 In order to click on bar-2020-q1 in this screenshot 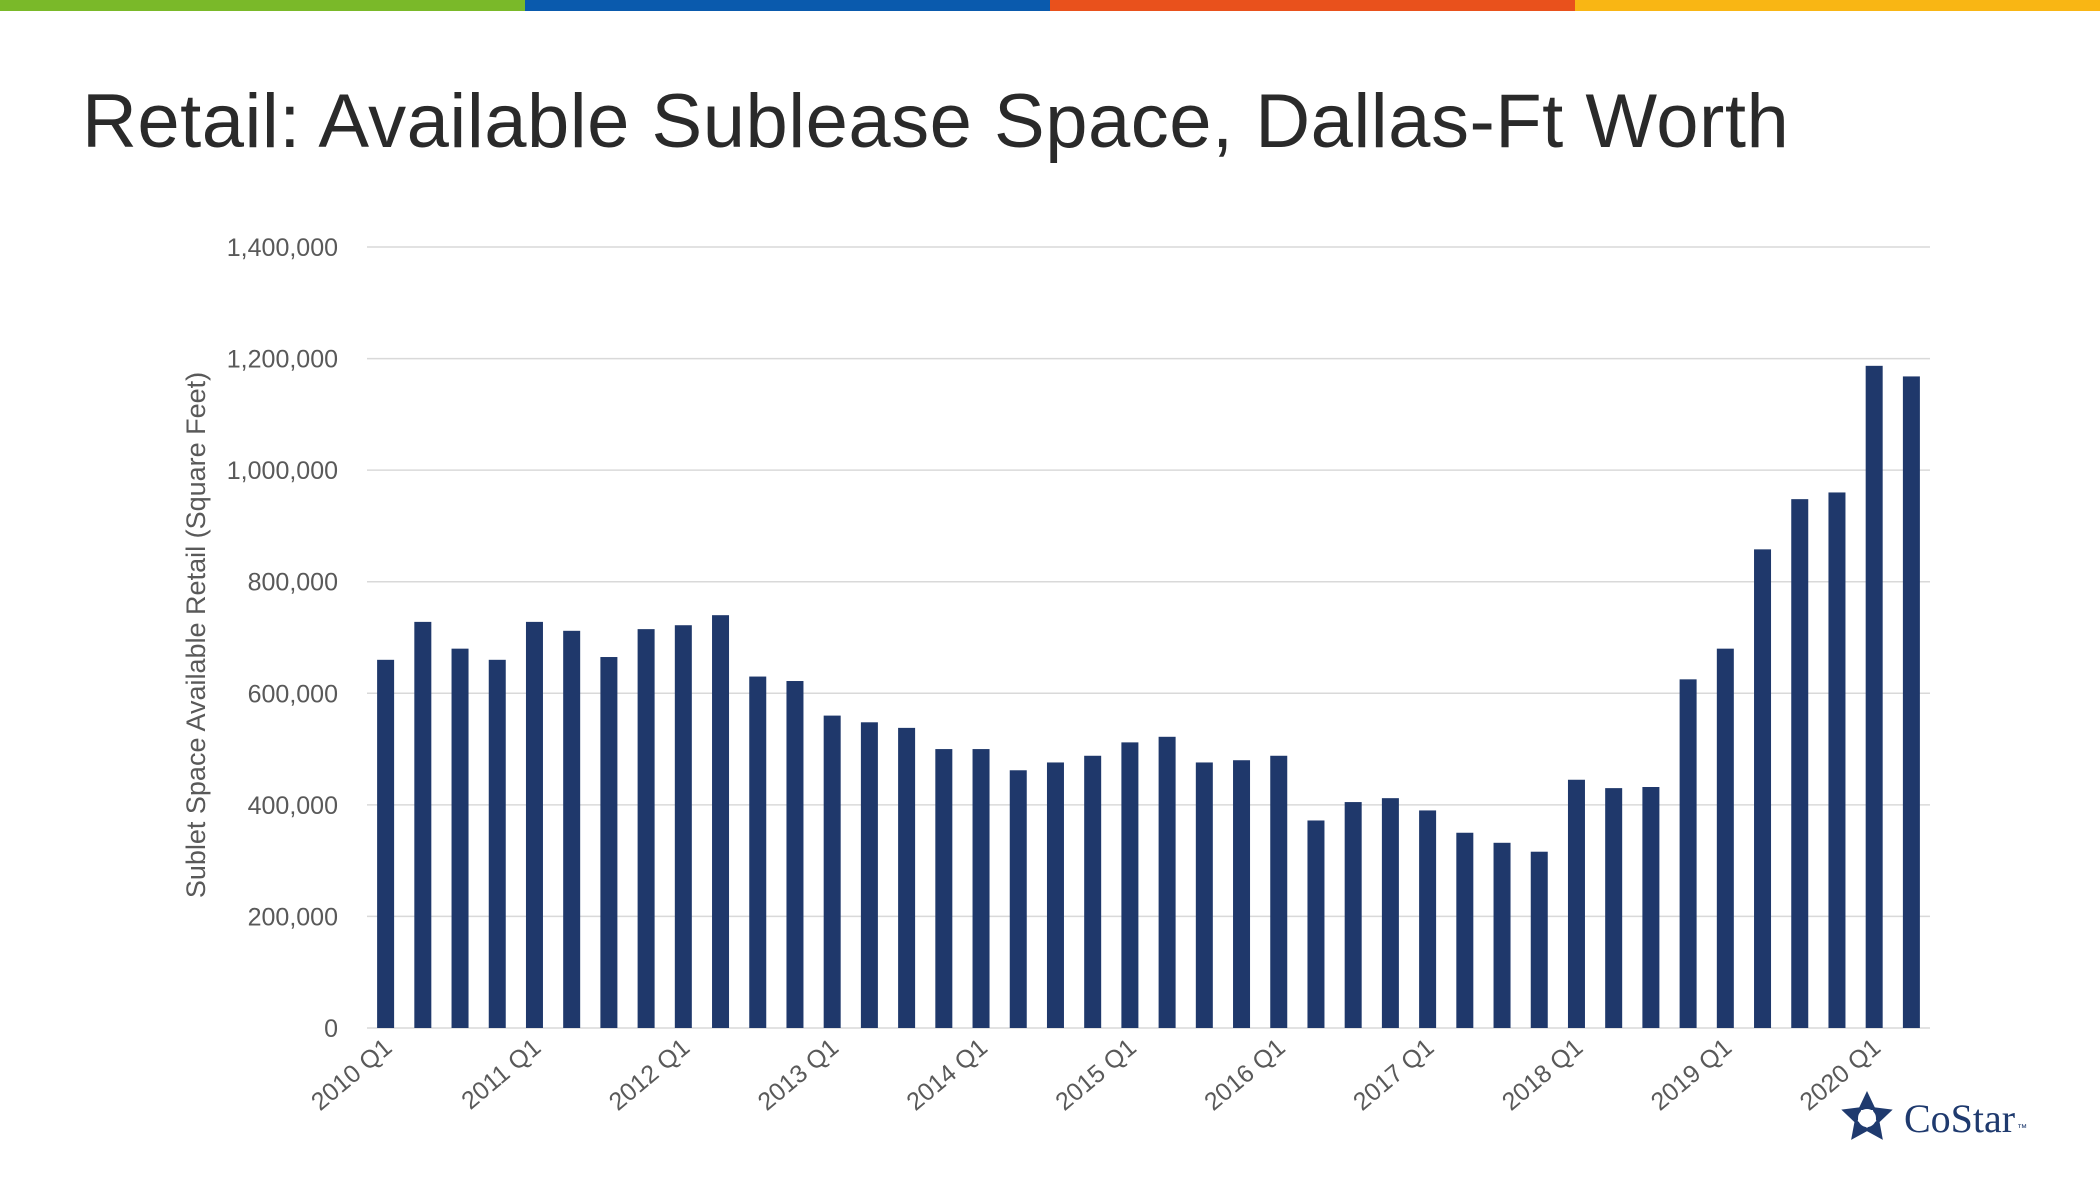, I will do `click(1874, 696)`.